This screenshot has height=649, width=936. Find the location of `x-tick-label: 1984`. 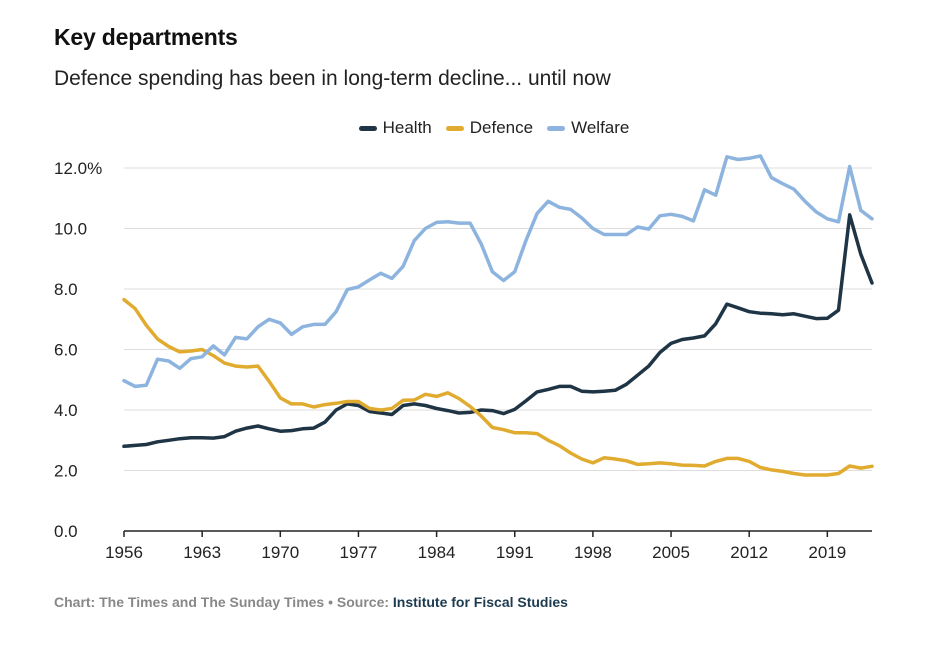

x-tick-label: 1984 is located at coordinates (437, 552).